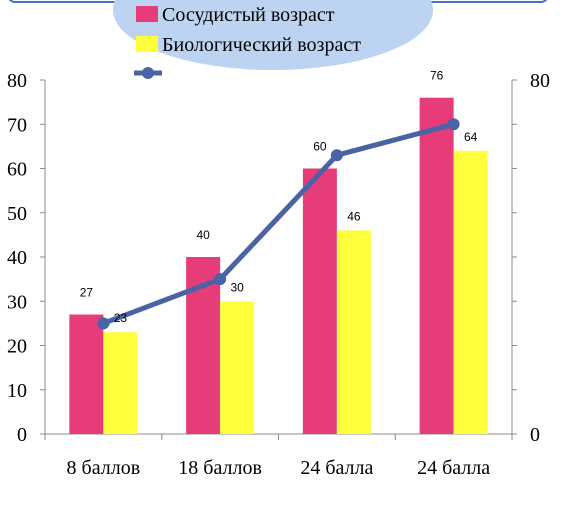 This screenshot has height=521, width=564. Describe the element at coordinates (87, 293) in the screenshot. I see `bar-value-label: 27` at that location.